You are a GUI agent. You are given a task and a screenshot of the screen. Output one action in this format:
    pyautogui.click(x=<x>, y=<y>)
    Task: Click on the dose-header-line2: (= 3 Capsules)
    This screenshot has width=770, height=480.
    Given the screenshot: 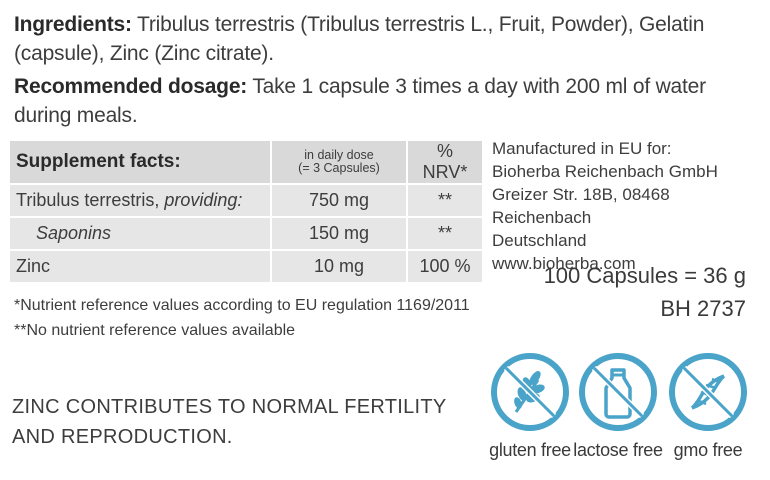 What is the action you would take?
    pyautogui.click(x=339, y=168)
    